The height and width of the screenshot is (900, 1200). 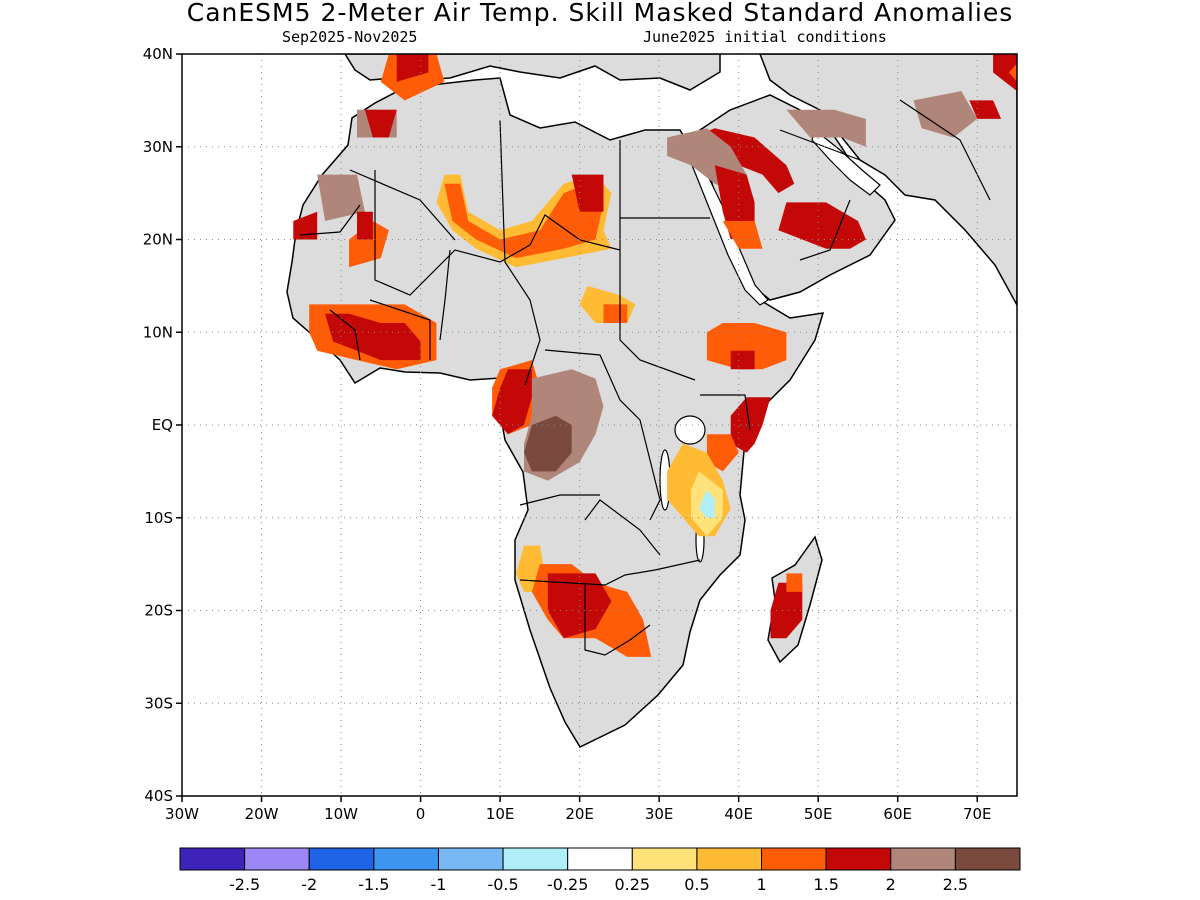 I want to click on lat-tick-label: 20S, so click(x=158, y=611).